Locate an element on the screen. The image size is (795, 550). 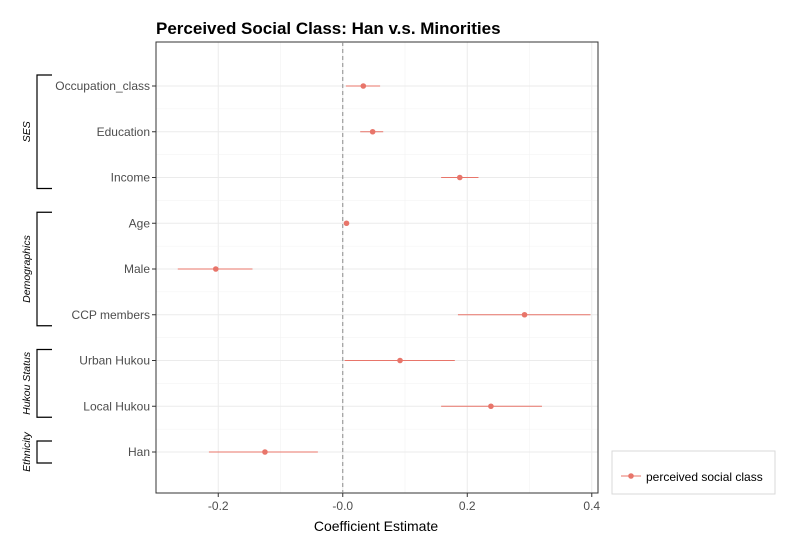
legend-label: perceived social class is located at coordinates (704, 477).